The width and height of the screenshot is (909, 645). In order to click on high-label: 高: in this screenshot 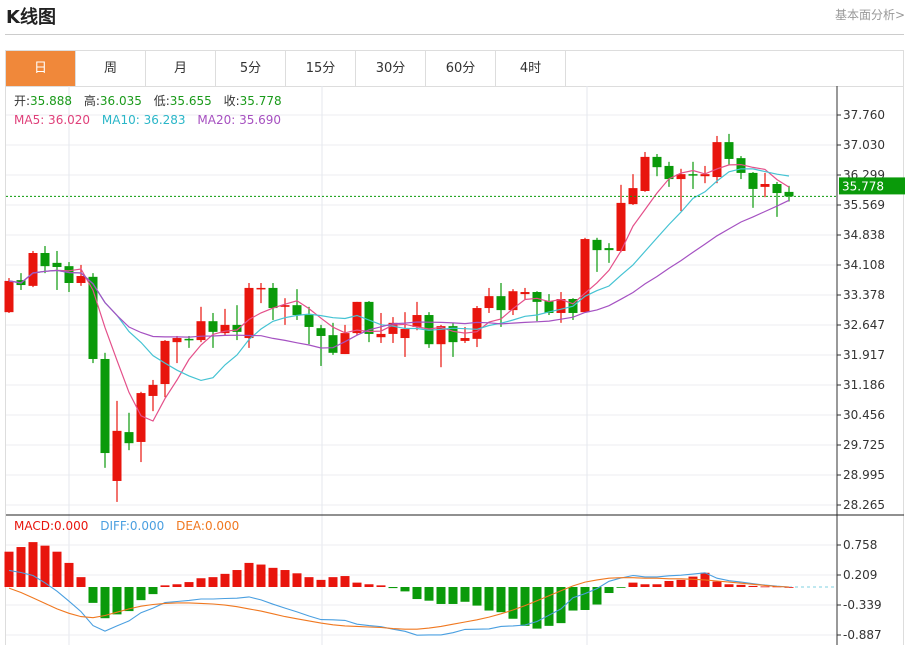, I will do `click(91, 101)`.